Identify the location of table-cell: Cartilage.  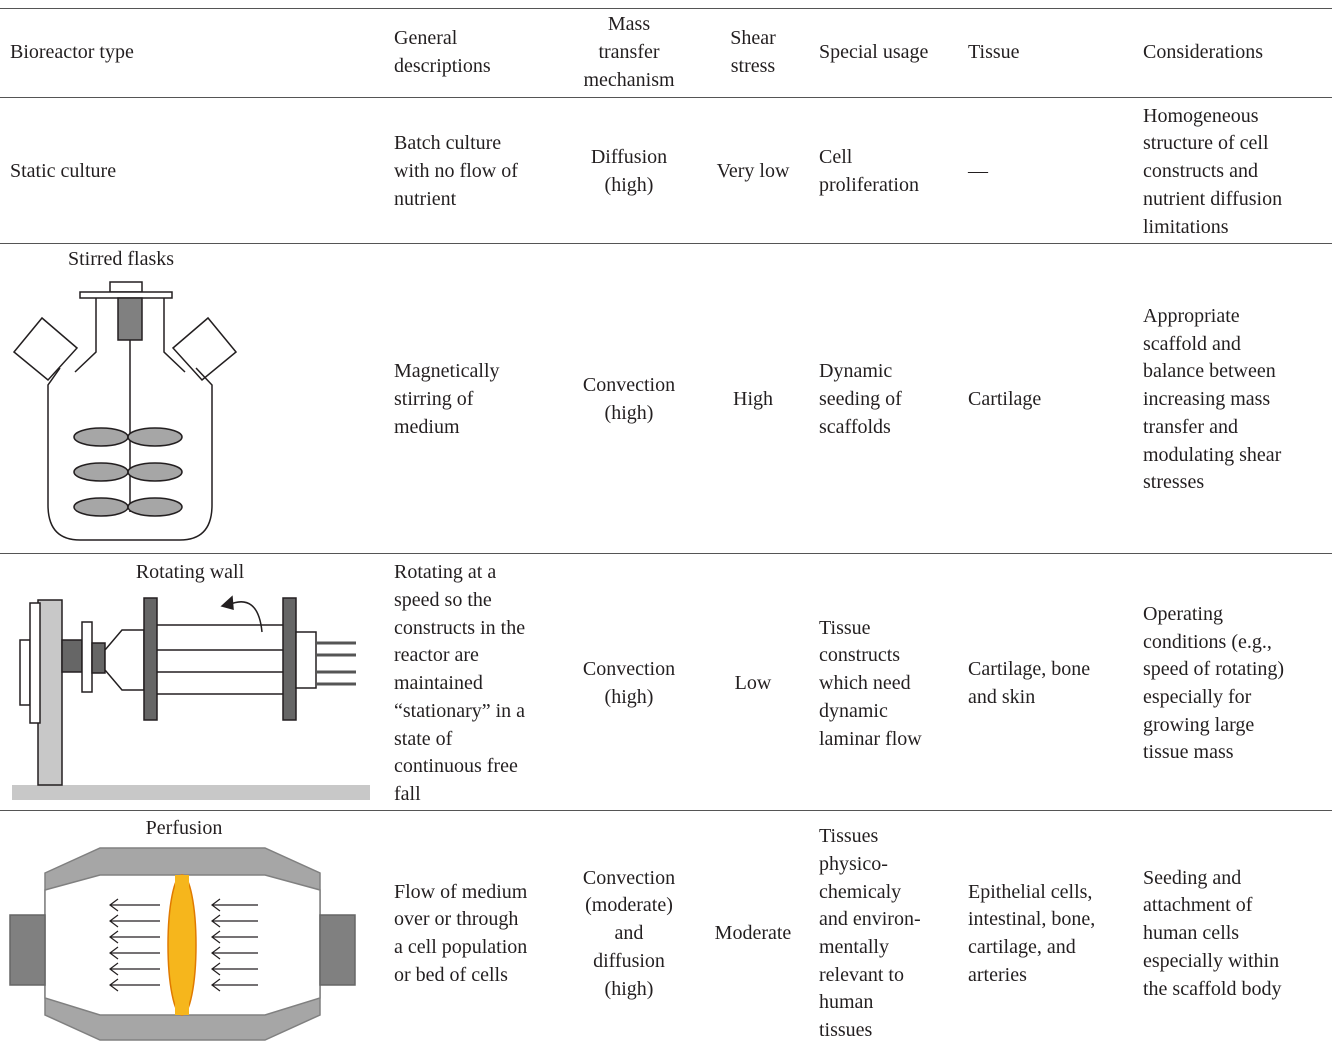
(1005, 399).